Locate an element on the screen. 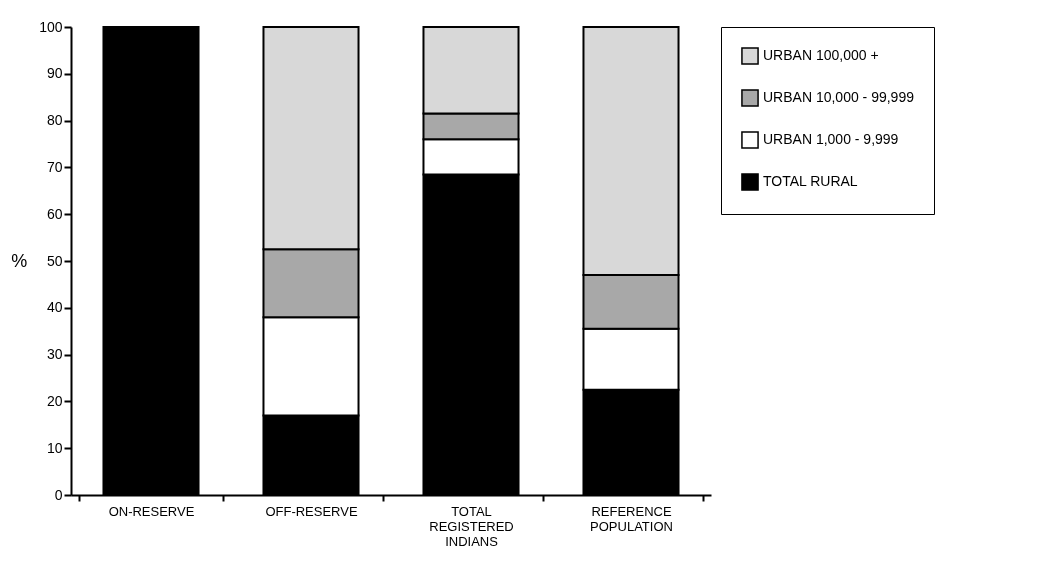 The height and width of the screenshot is (582, 1058). x-tick-label: OFF-RESERVE is located at coordinates (311, 511).